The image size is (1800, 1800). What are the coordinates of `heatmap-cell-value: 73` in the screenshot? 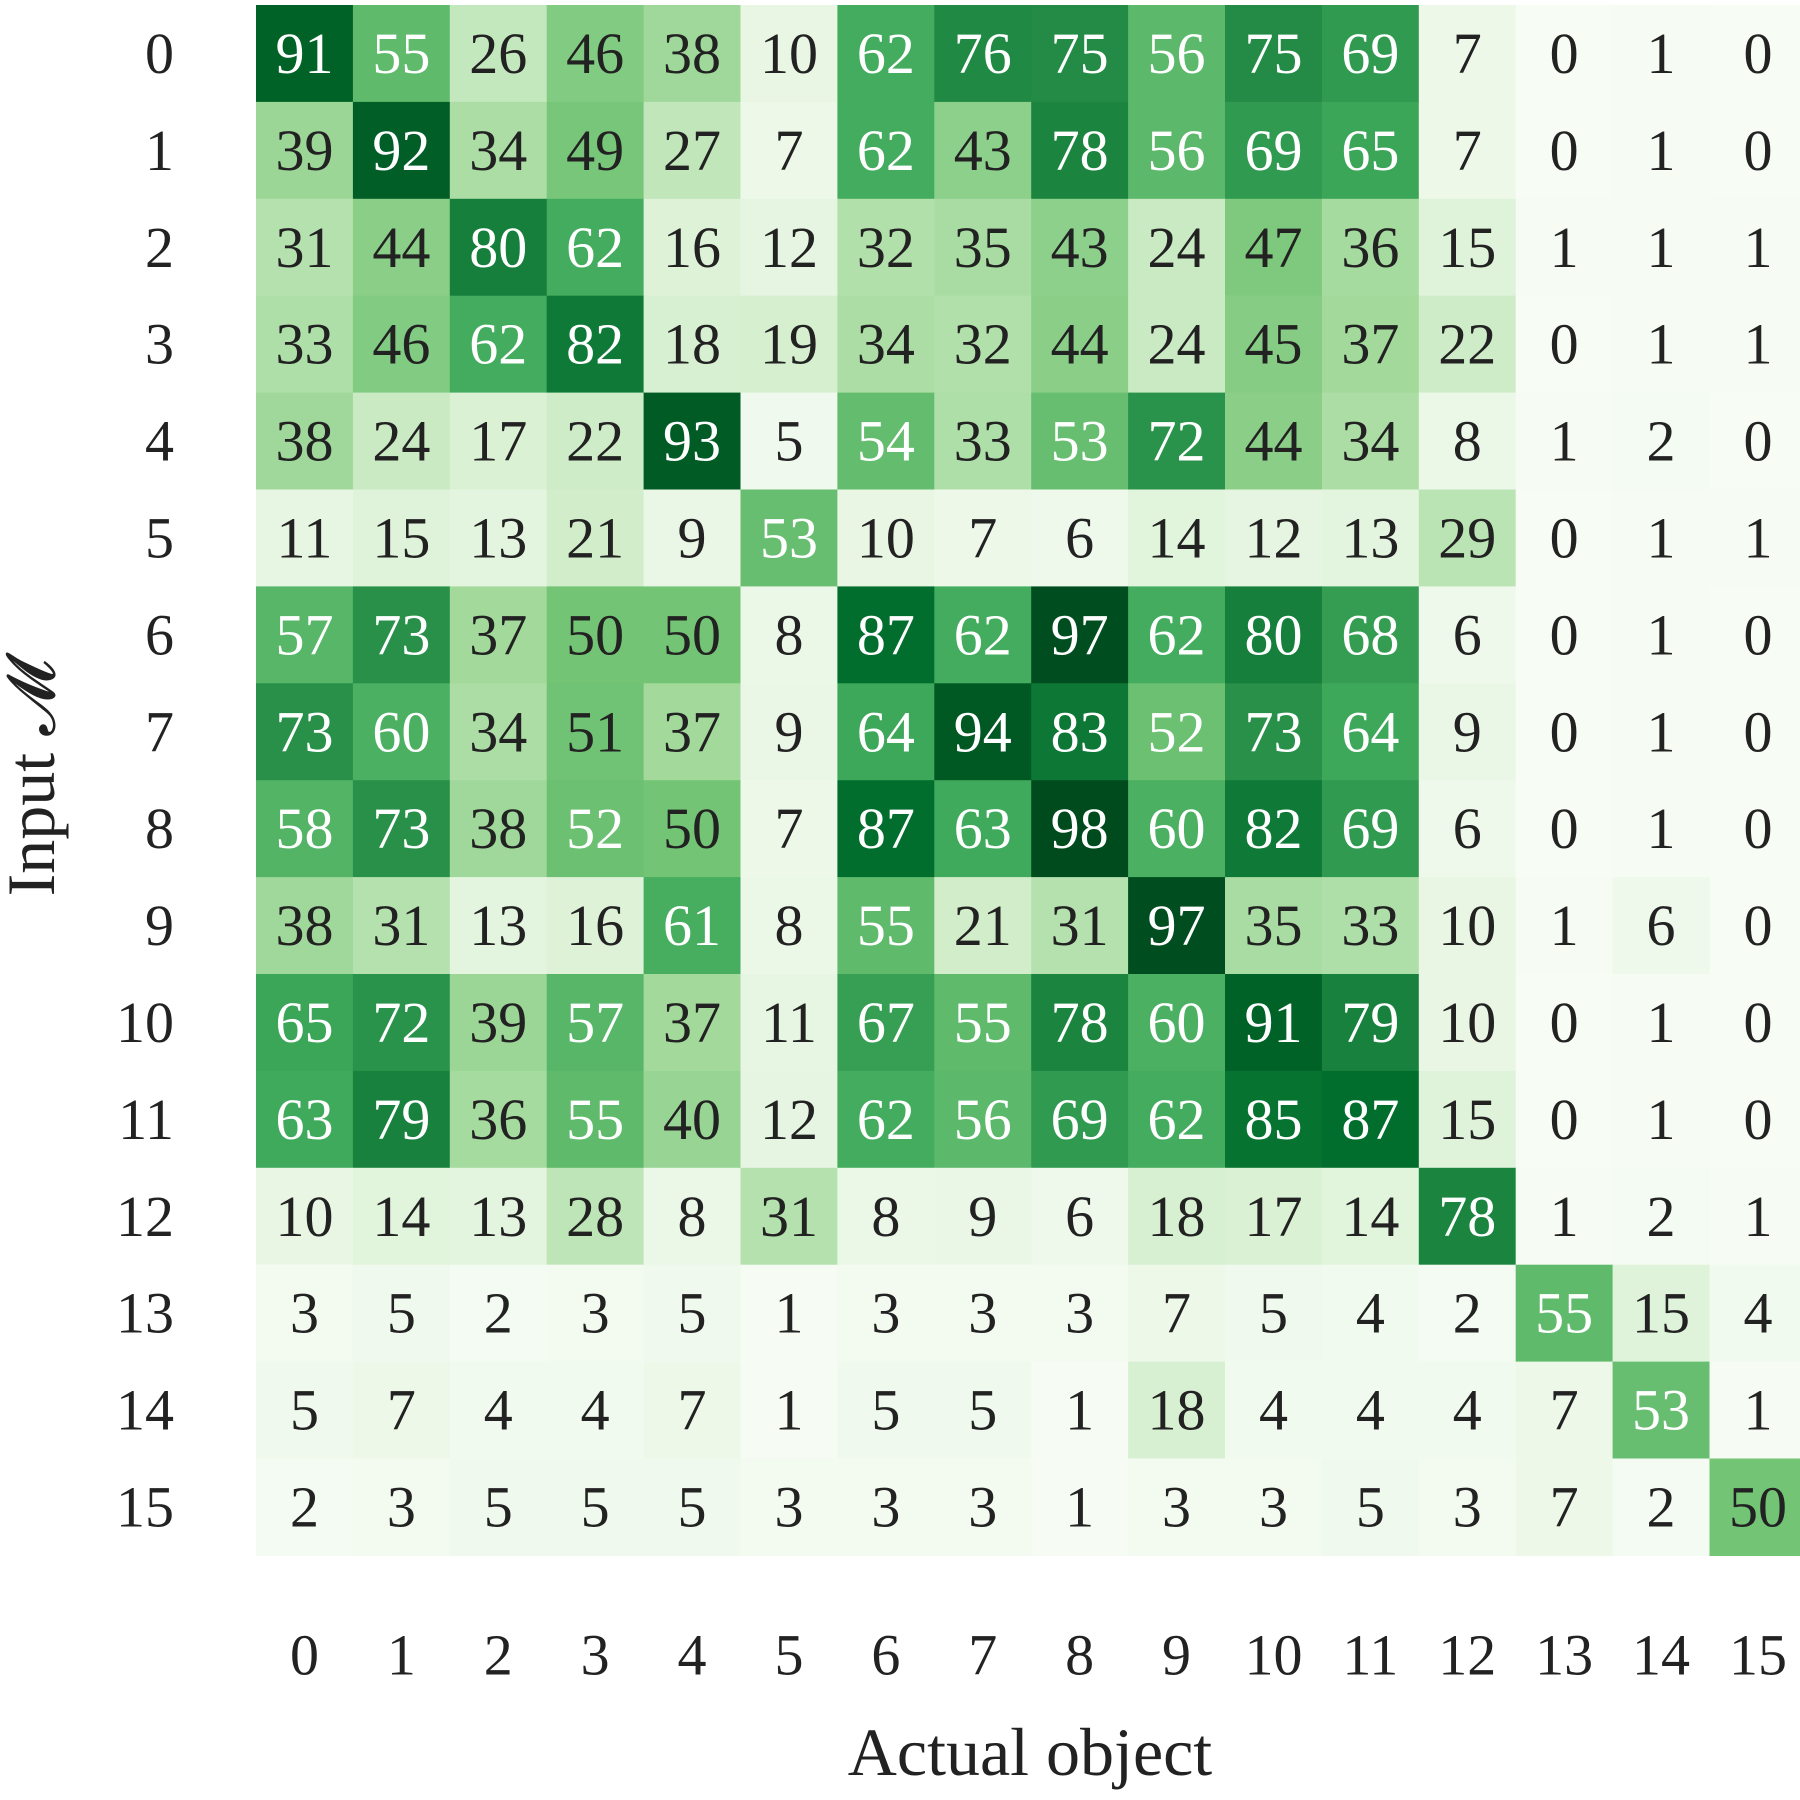 It's located at (401, 634).